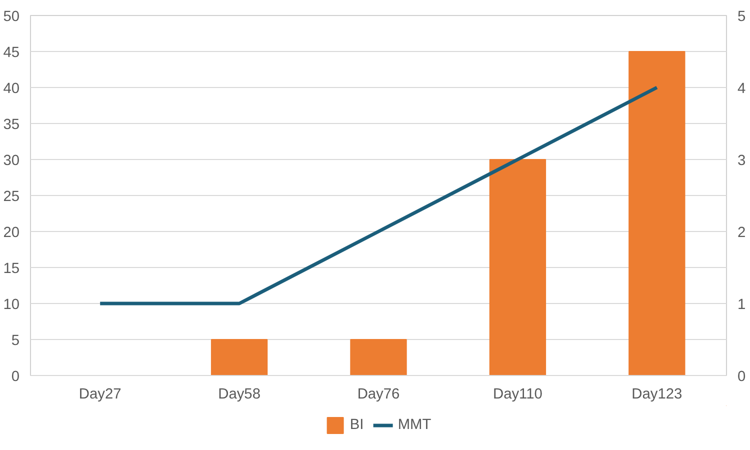  I want to click on x-tick-label: Day110, so click(517, 394).